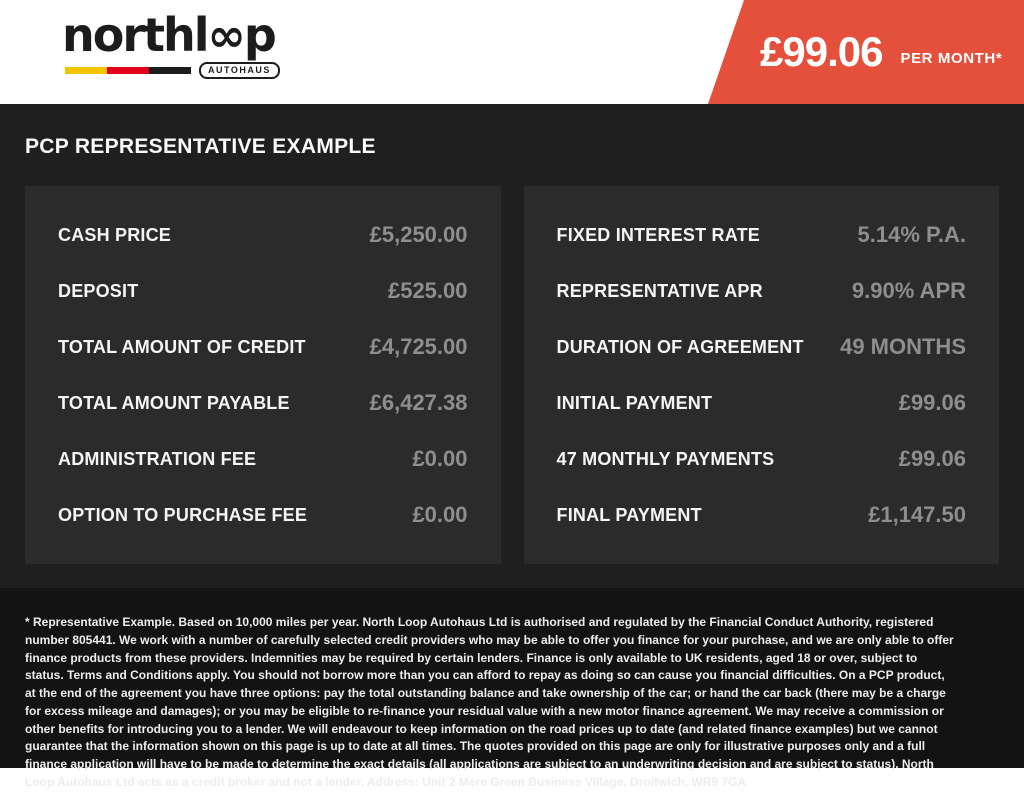 The height and width of the screenshot is (792, 1024). Describe the element at coordinates (183, 514) in the screenshot. I see `finance-row-label: OPTION TO PURCHASE FEE` at that location.